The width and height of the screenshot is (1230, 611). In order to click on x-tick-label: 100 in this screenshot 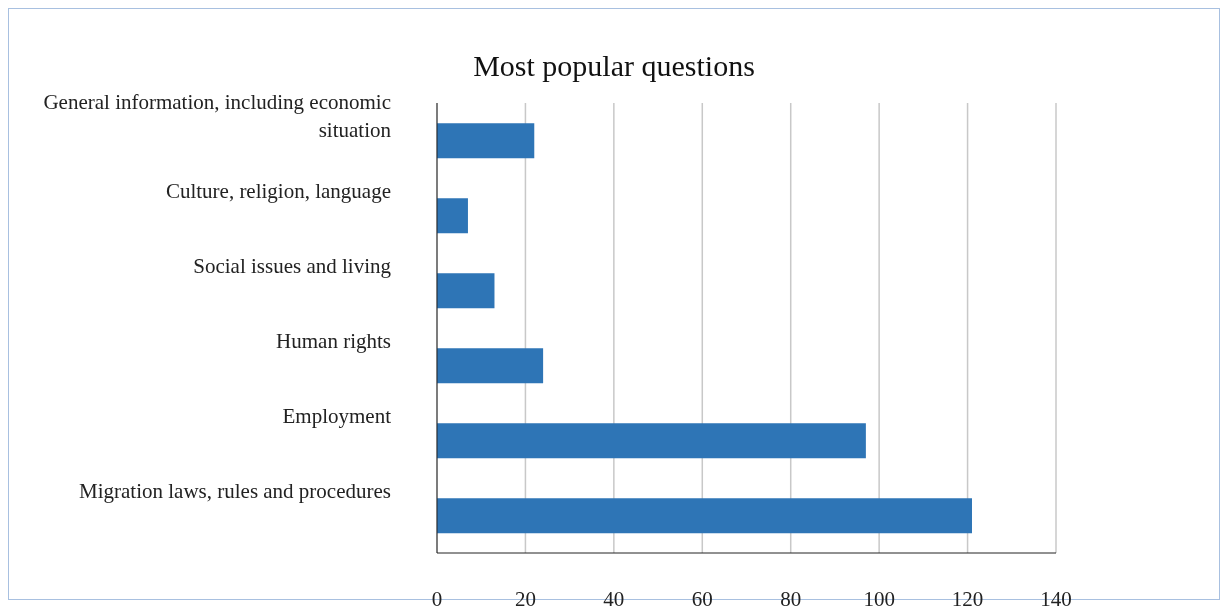, I will do `click(879, 598)`.